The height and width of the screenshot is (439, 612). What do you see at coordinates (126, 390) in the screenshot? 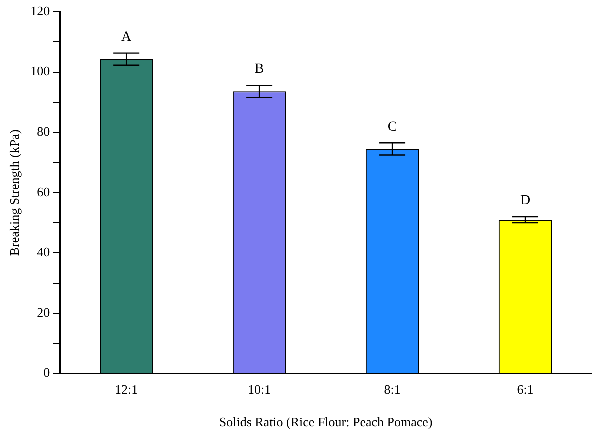
I see `x-tick-label: 12:1` at bounding box center [126, 390].